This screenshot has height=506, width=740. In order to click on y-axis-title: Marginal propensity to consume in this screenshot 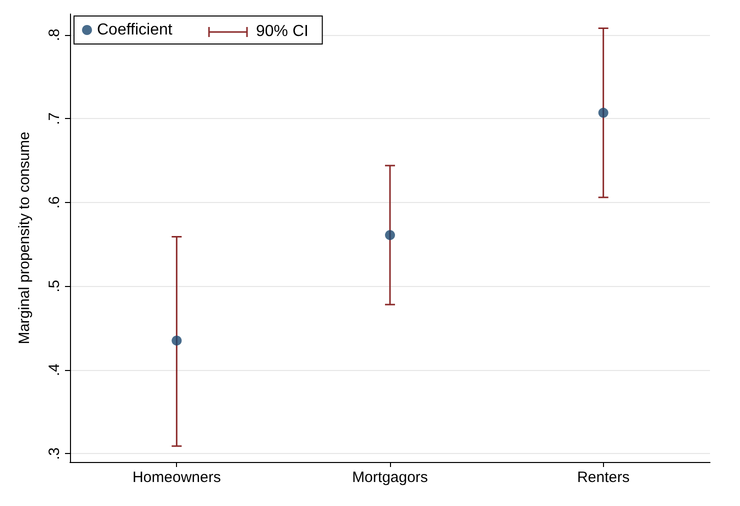, I will do `click(24, 238)`.